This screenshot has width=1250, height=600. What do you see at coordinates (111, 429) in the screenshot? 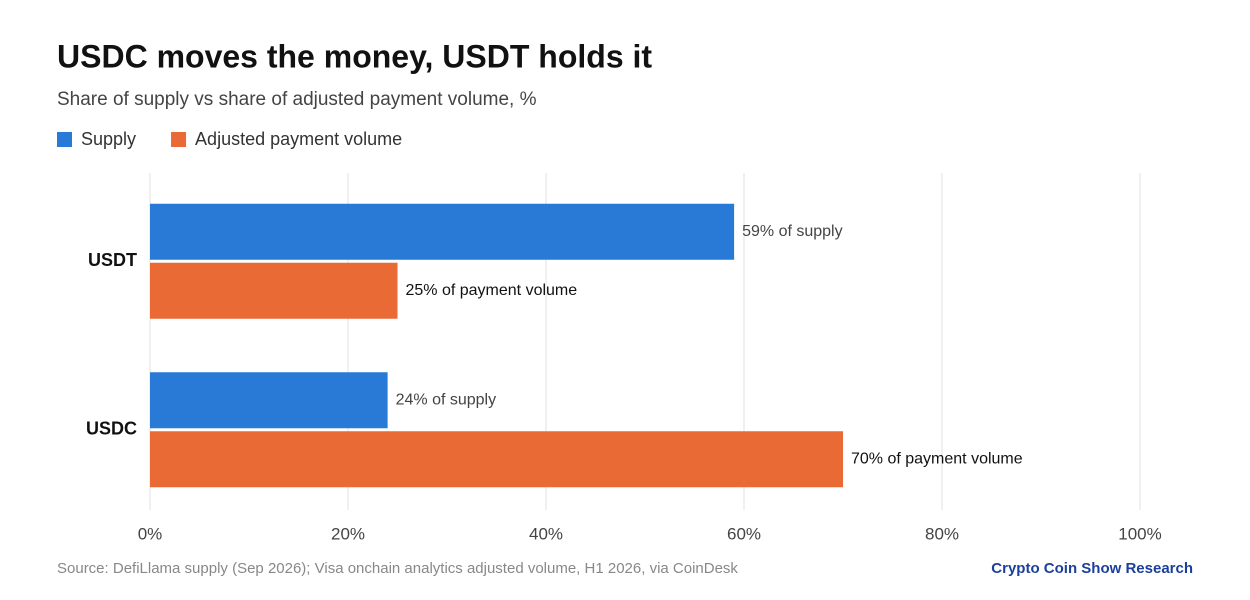
I see `y-tick-label: USDC` at bounding box center [111, 429].